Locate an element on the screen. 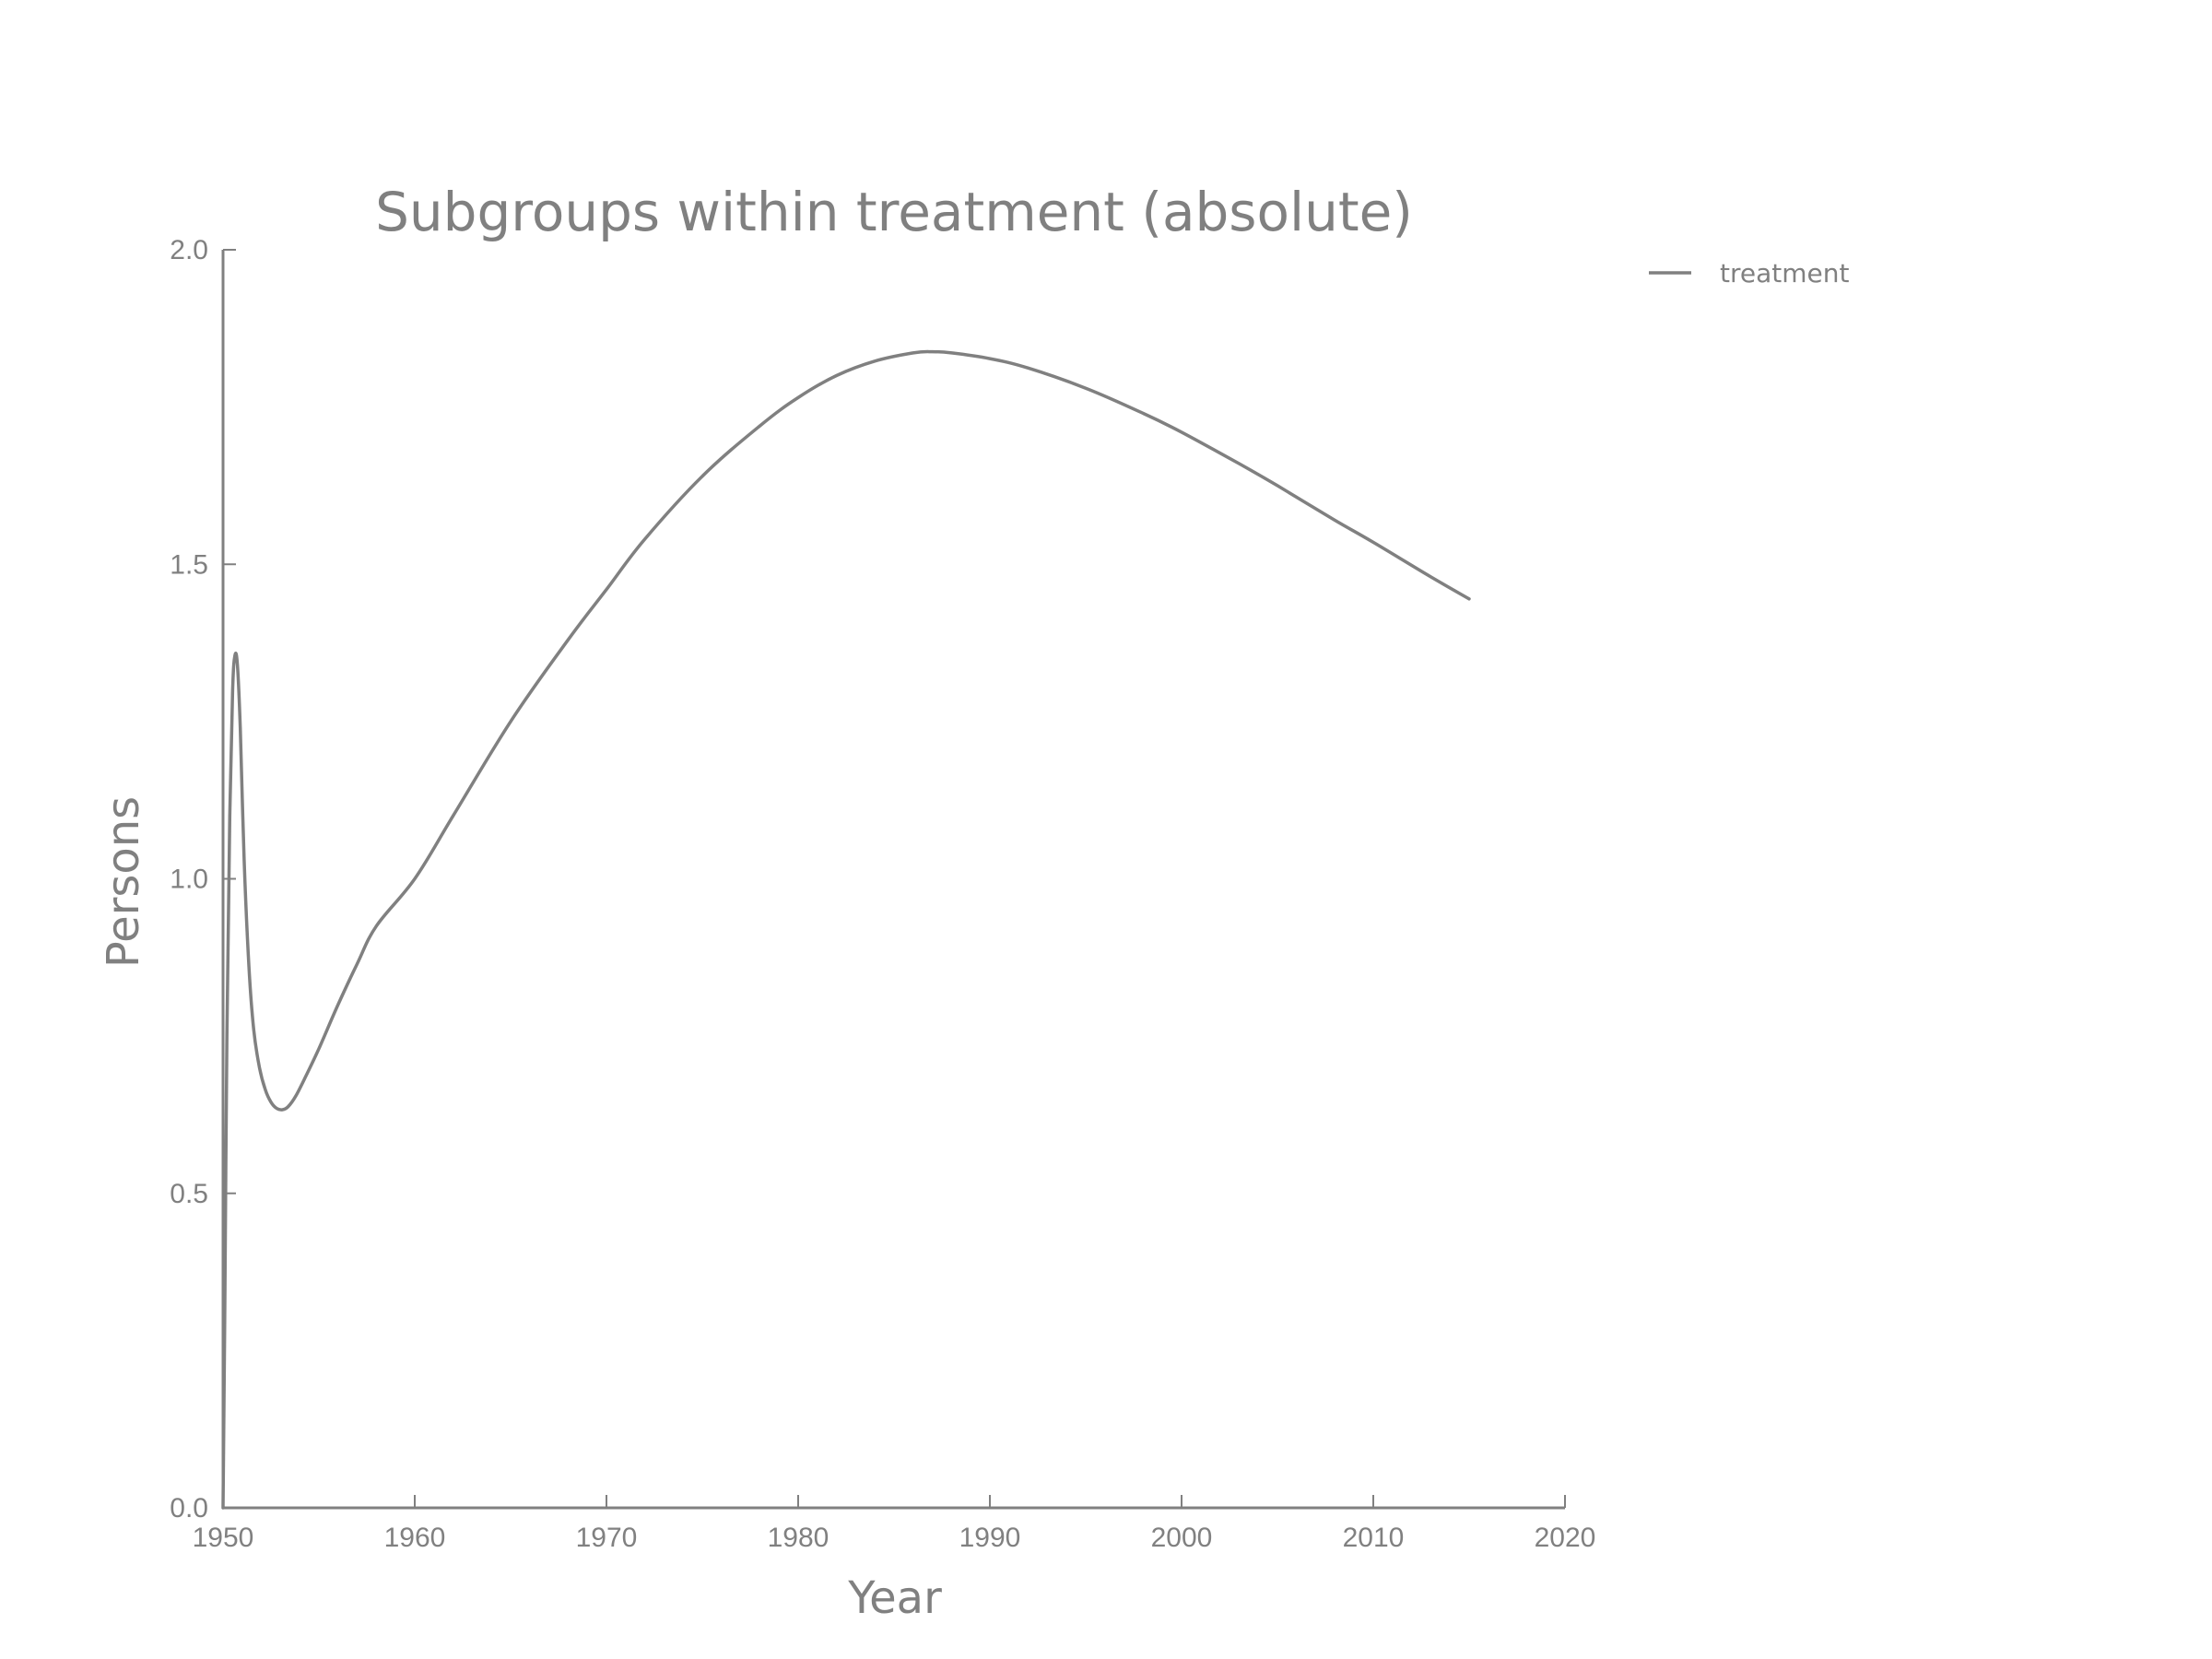 Image resolution: width=2212 pixels, height=1659 pixels. x-tick-label-3: 1980 is located at coordinates (799, 1538).